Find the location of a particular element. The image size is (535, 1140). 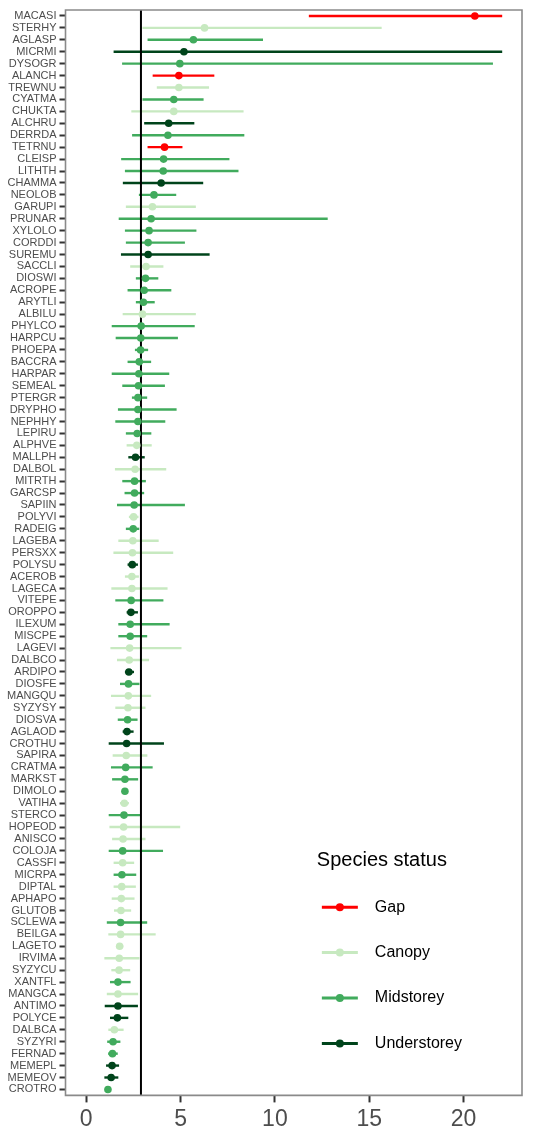

y-tick-label: CLEISP is located at coordinates (37, 158).